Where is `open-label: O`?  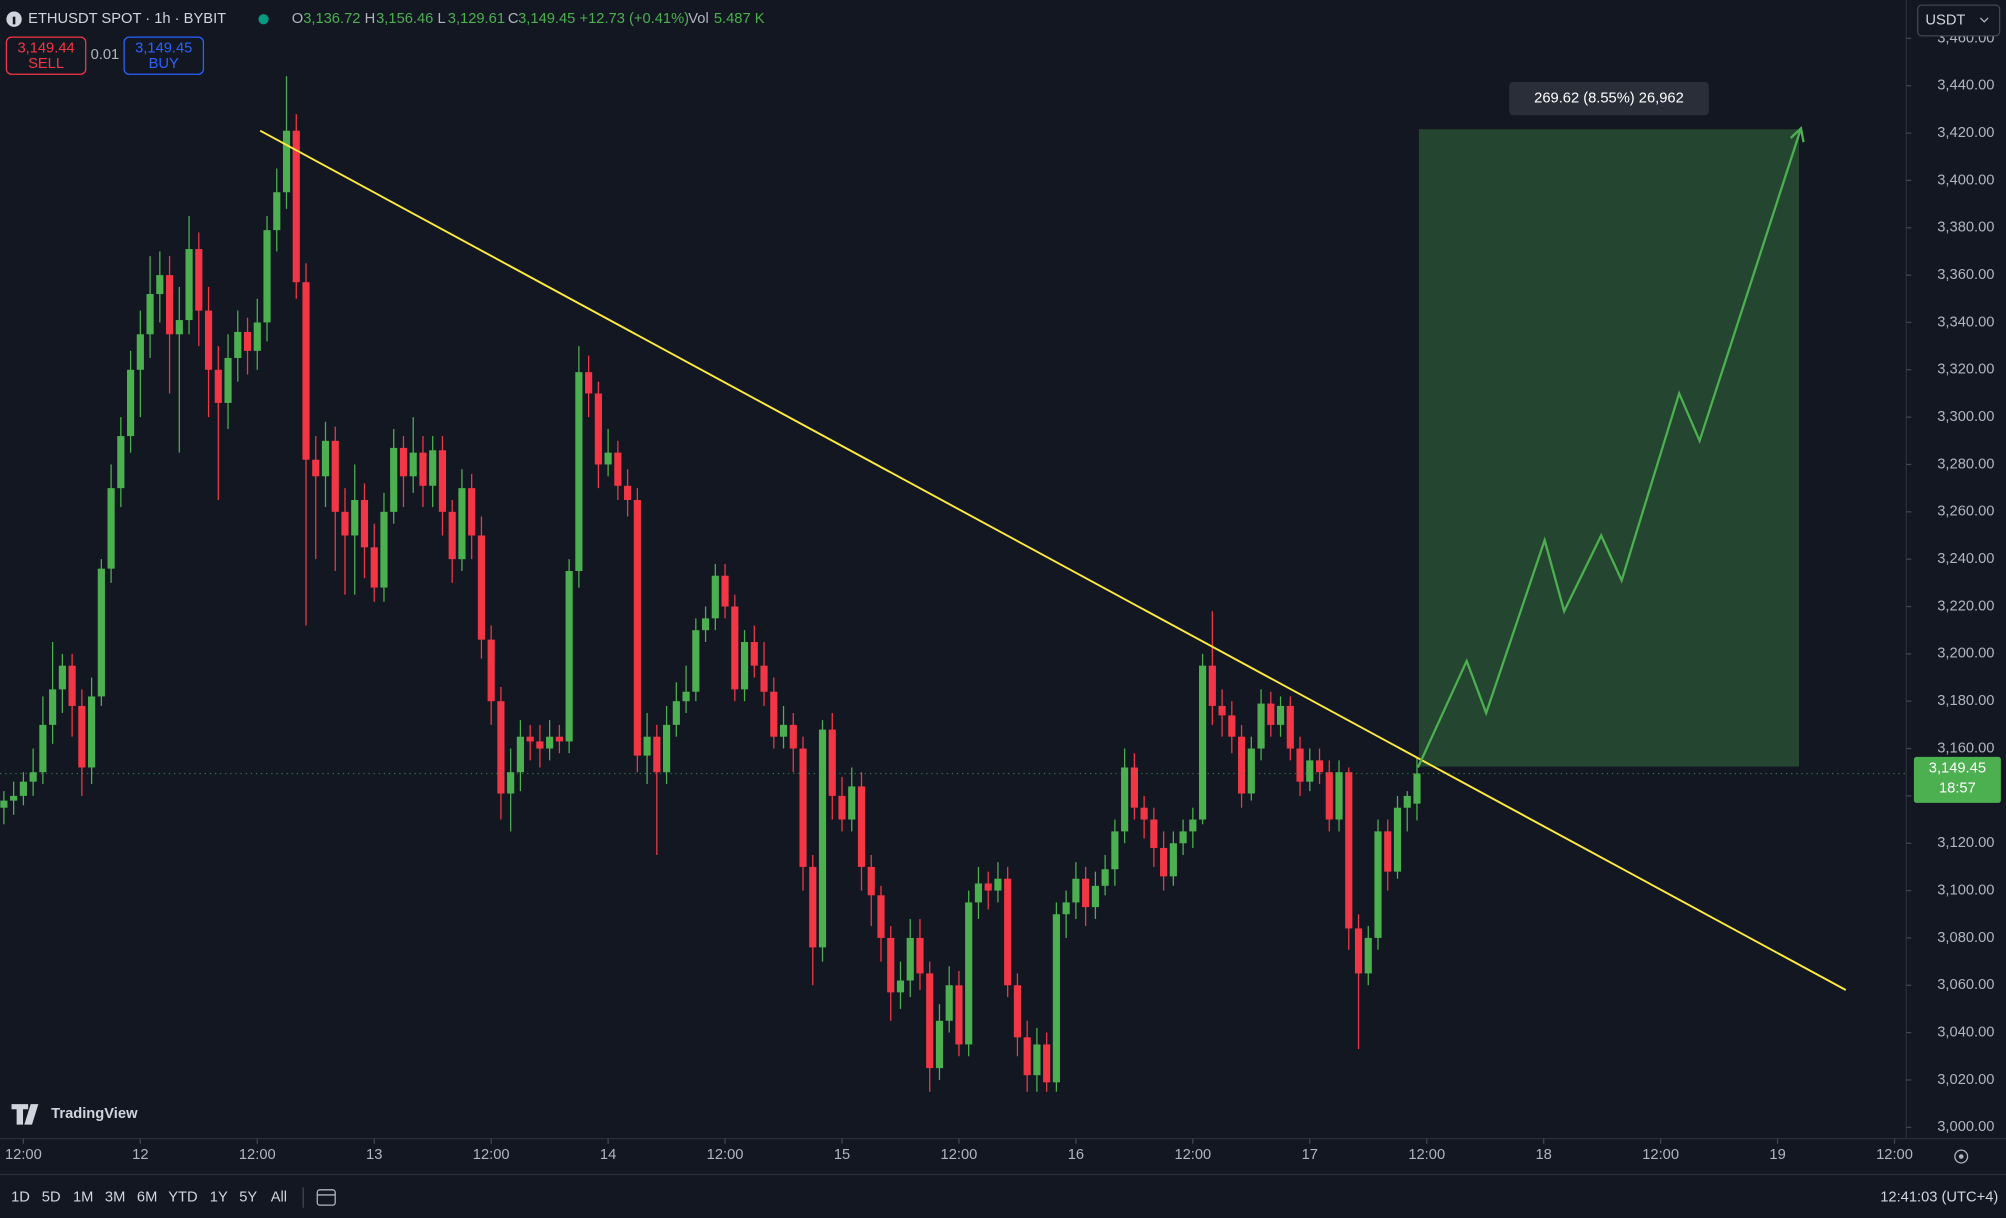 open-label: O is located at coordinates (297, 19).